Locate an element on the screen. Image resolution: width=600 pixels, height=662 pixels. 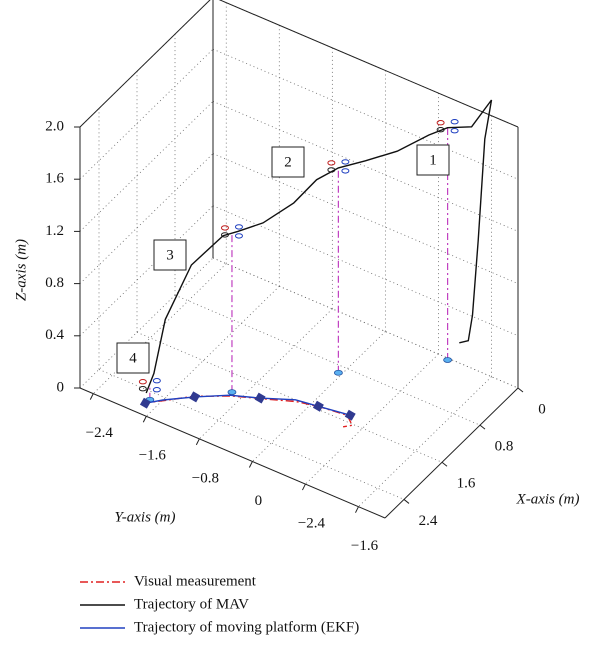
y-tick-label: 0 is located at coordinates (259, 501).